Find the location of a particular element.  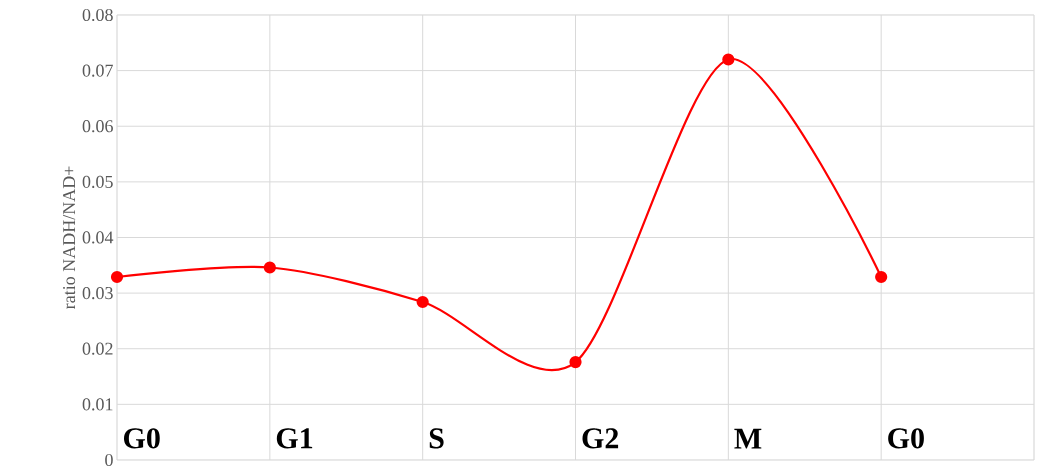

y-tick-label: 0.05 is located at coordinates (97, 181).